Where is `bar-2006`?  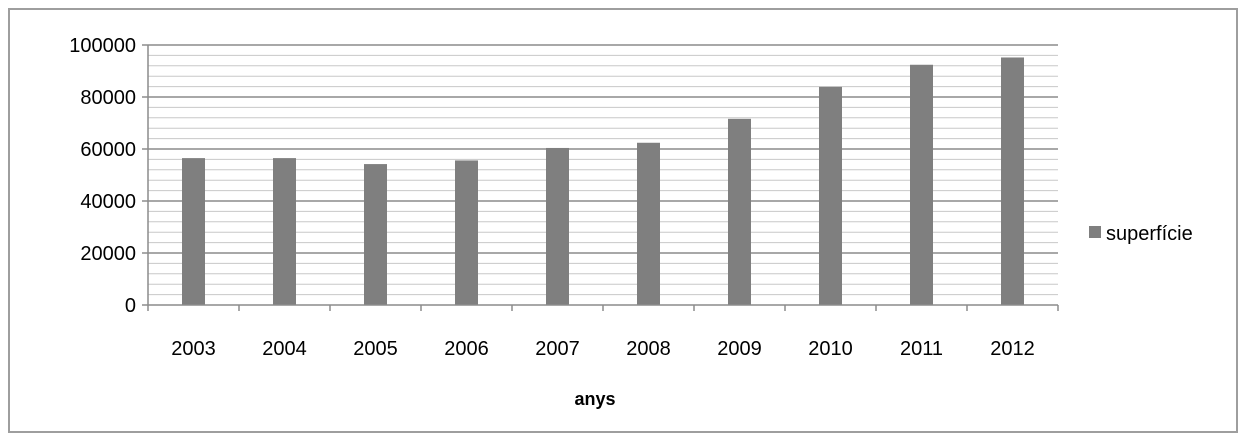 bar-2006 is located at coordinates (466, 232).